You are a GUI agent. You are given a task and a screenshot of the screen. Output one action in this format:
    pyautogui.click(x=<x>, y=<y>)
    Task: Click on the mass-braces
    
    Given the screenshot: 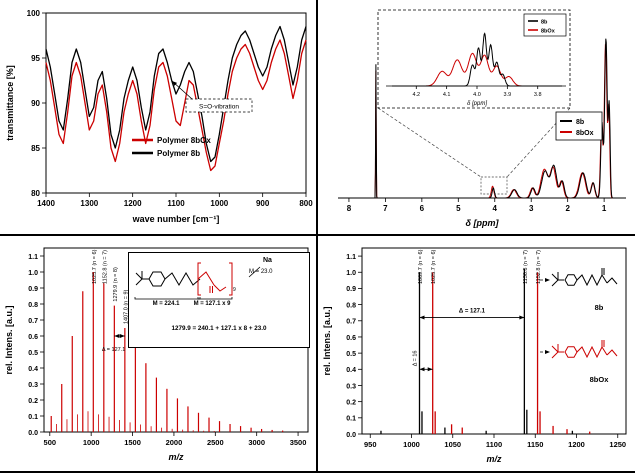 What is the action you would take?
    pyautogui.click(x=197, y=283)
    